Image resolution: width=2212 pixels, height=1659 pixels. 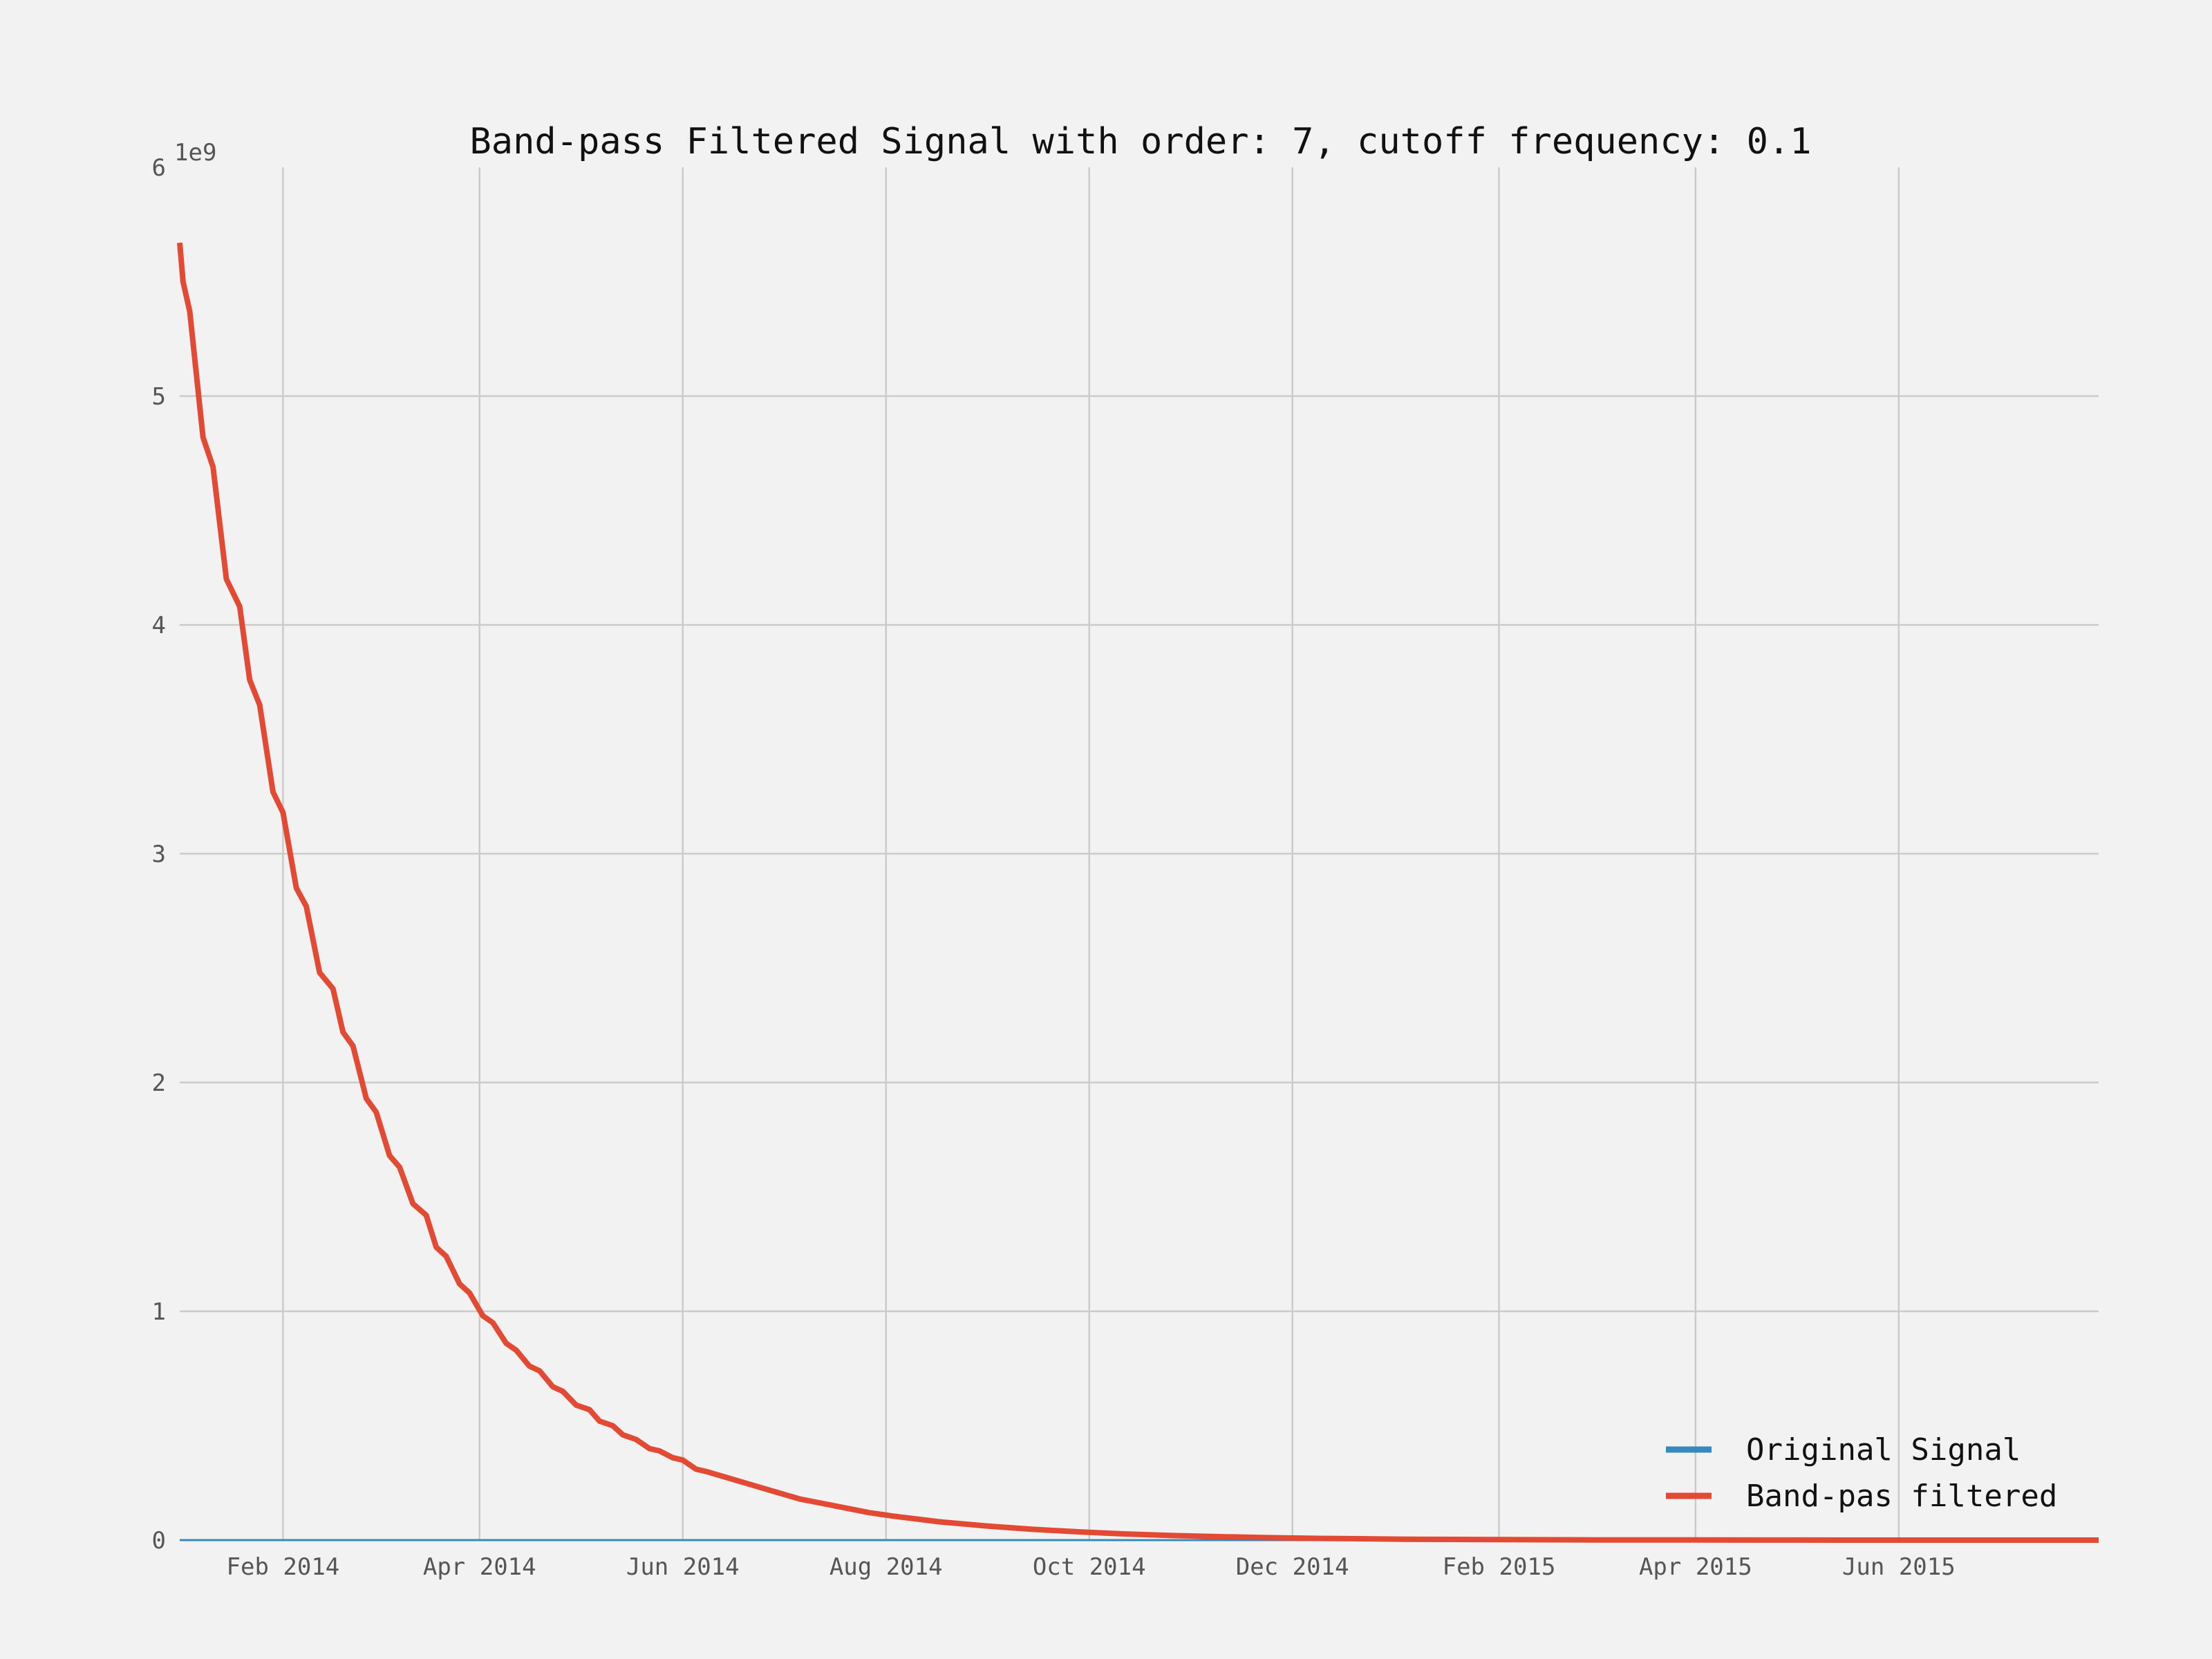 I want to click on y-tick-label: 4, so click(x=159, y=625).